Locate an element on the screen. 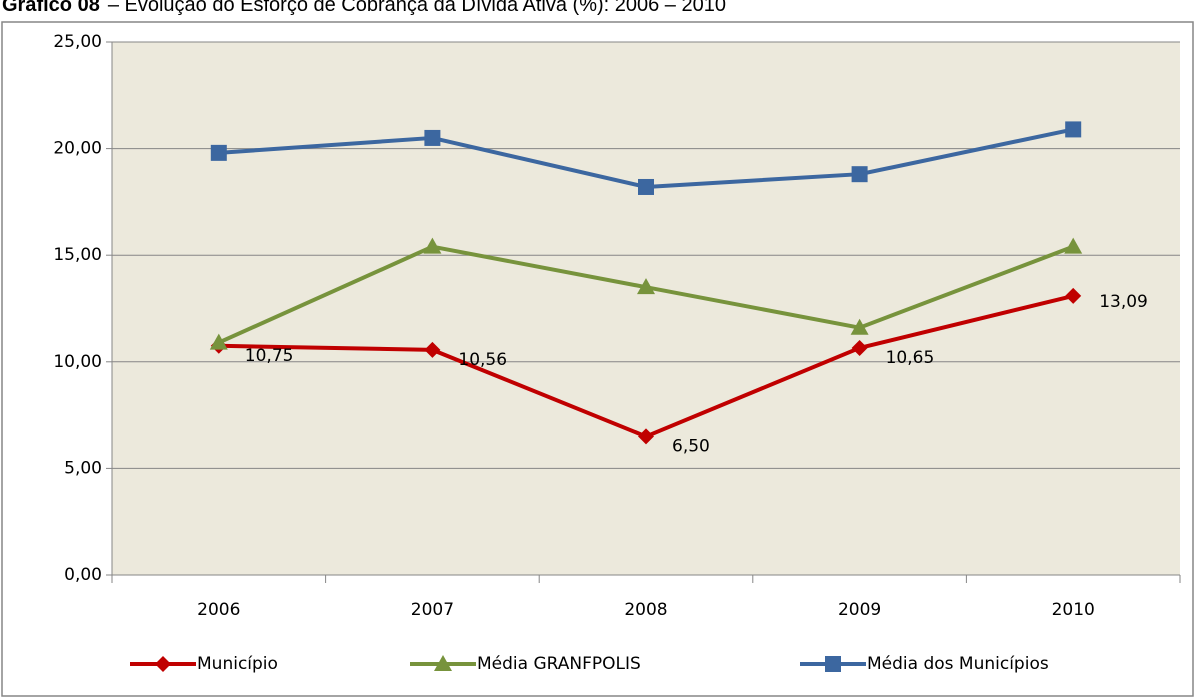 Image resolution: width=1196 pixels, height=698 pixels. data-label: 13,09 is located at coordinates (1123, 302).